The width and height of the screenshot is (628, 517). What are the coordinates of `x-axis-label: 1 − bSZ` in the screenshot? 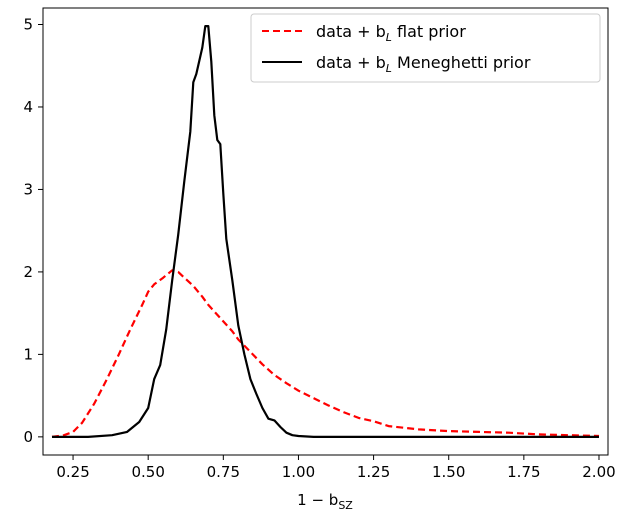 It's located at (325, 501).